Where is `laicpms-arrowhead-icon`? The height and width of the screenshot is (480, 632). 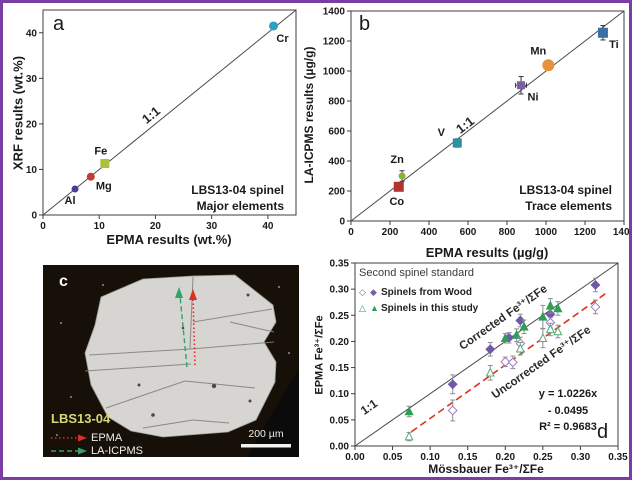
laicpms-arrowhead-icon is located at coordinates (179, 292).